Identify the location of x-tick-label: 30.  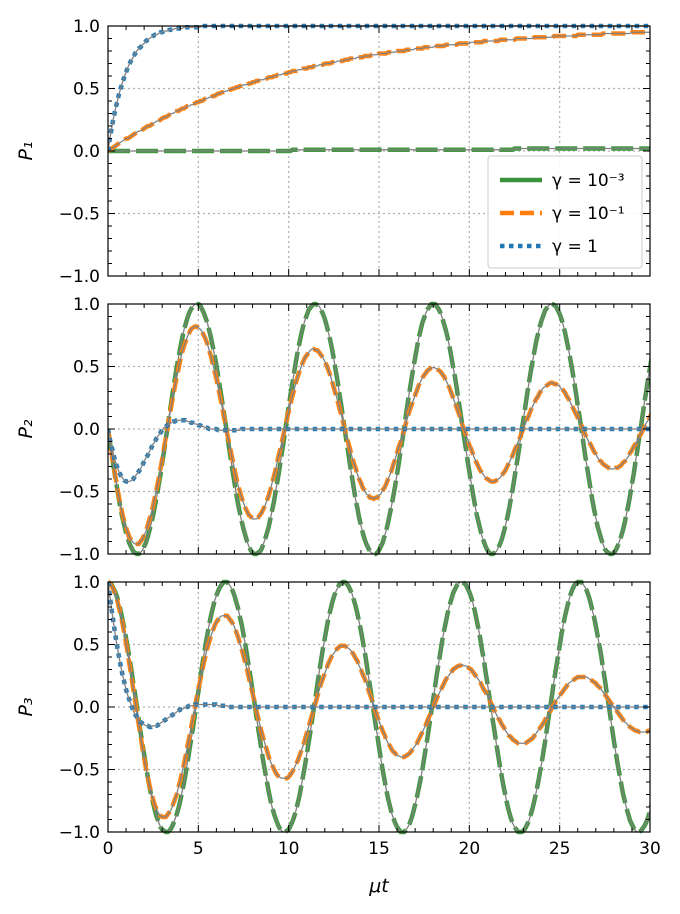
(650, 849).